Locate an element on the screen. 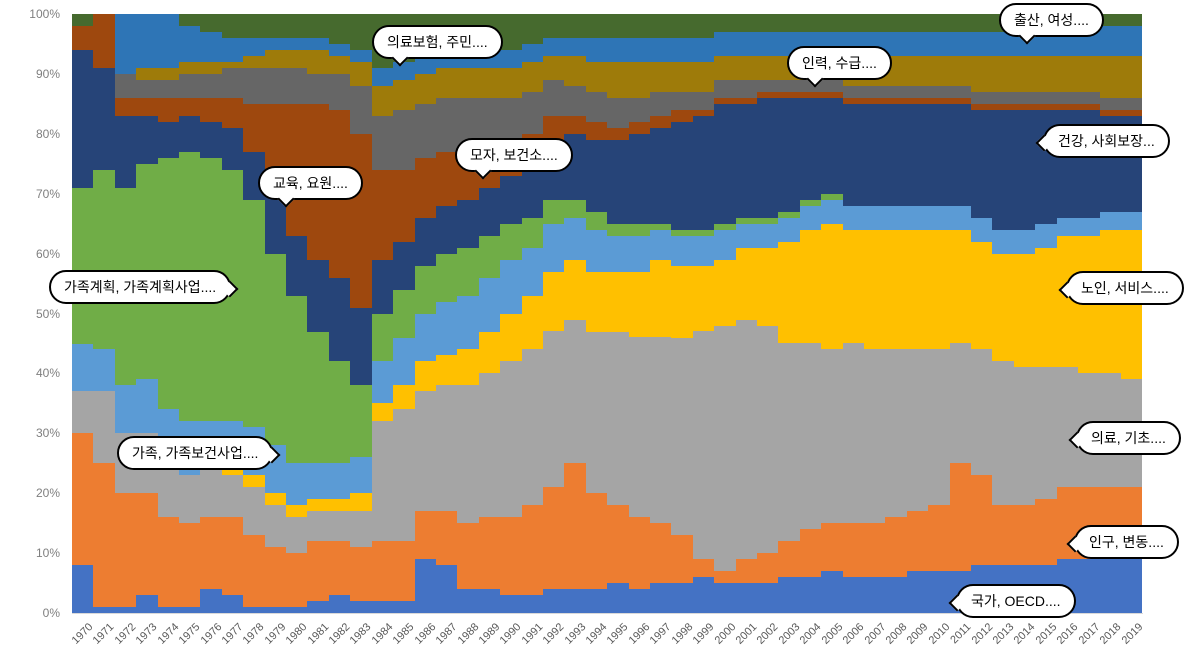 The height and width of the screenshot is (652, 1200). x-tick-label: 2002 is located at coordinates (768, 634).